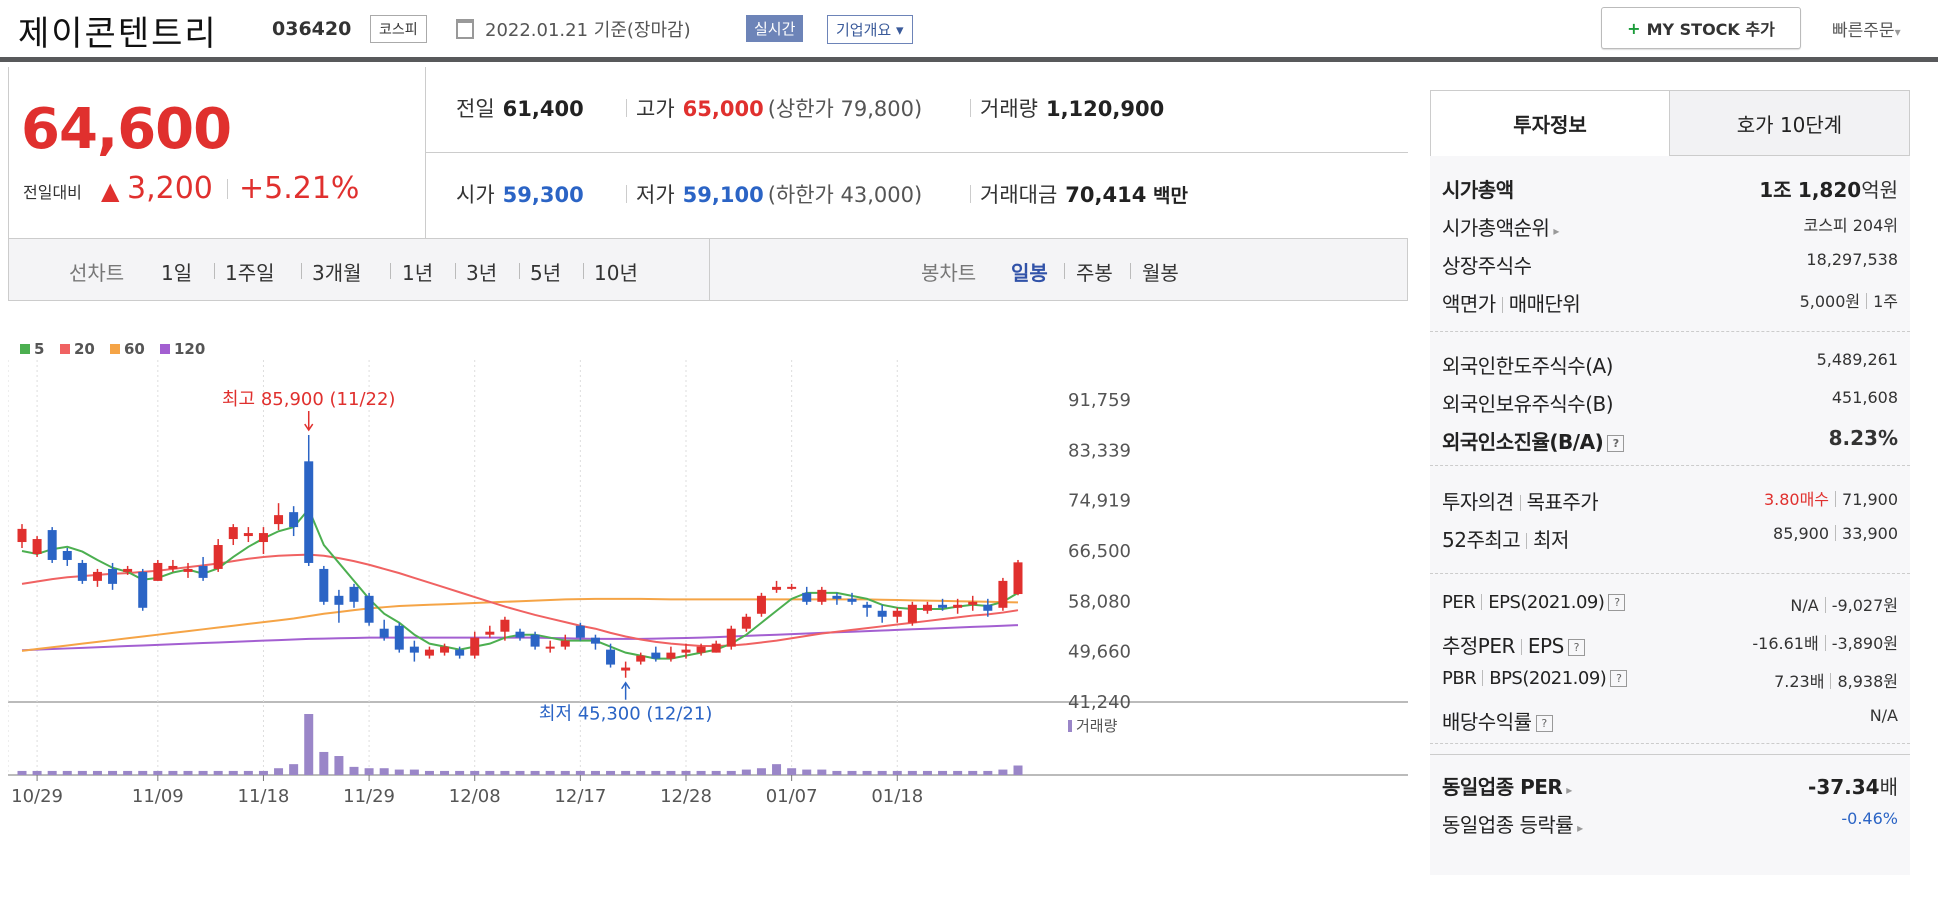 This screenshot has width=1938, height=922. Describe the element at coordinates (1670, 787) in the screenshot. I see `sector-per-row: 동일업종 PER ▸ -37.34배` at that location.